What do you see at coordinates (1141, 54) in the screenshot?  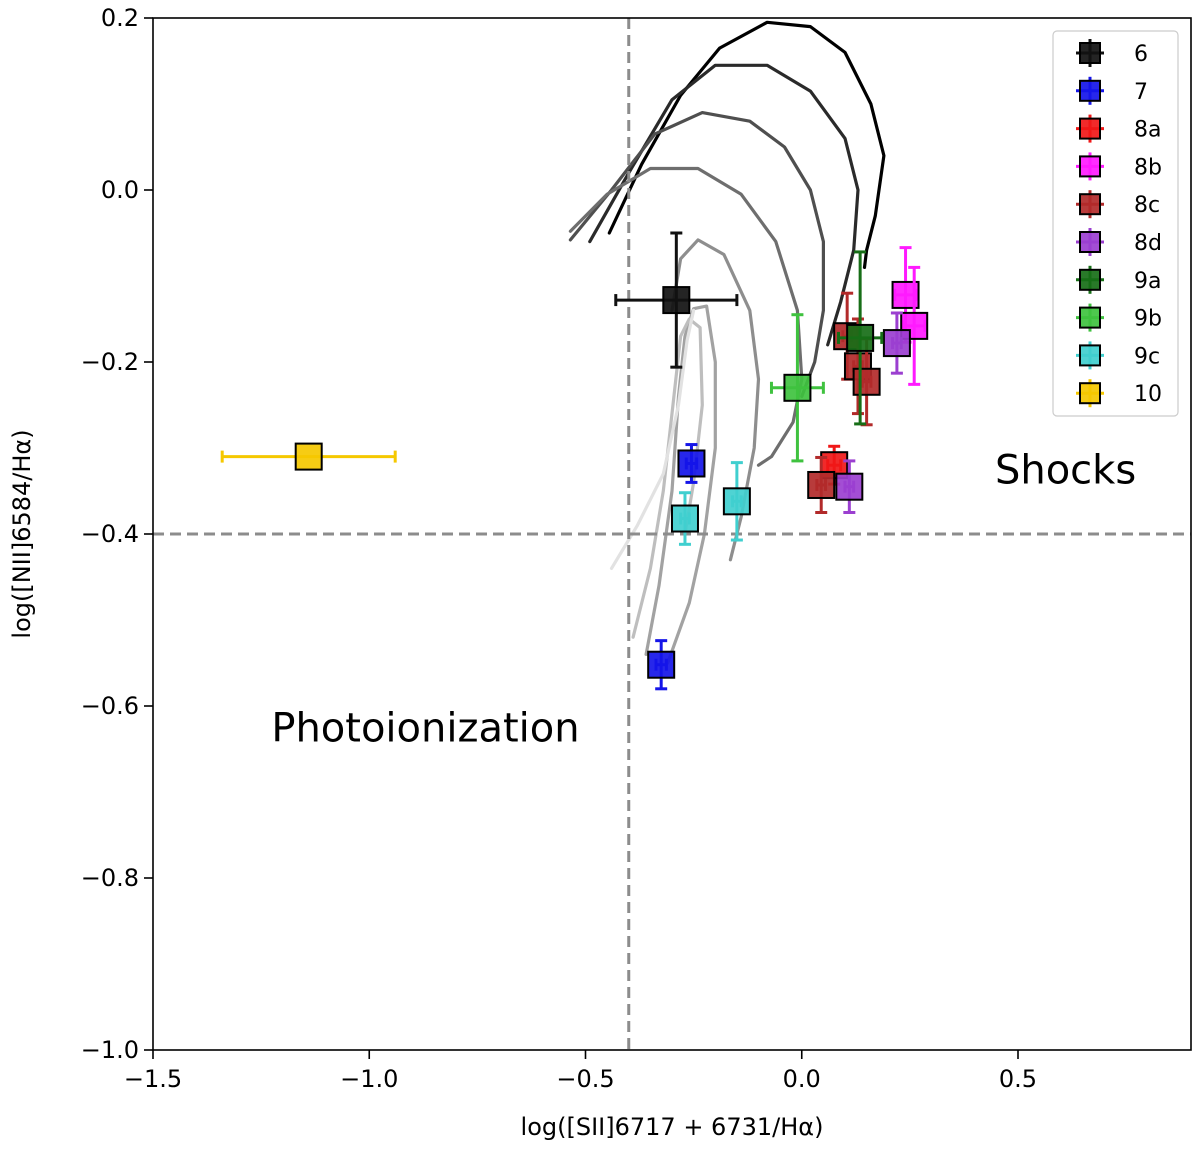 I see `legend-label: 6` at bounding box center [1141, 54].